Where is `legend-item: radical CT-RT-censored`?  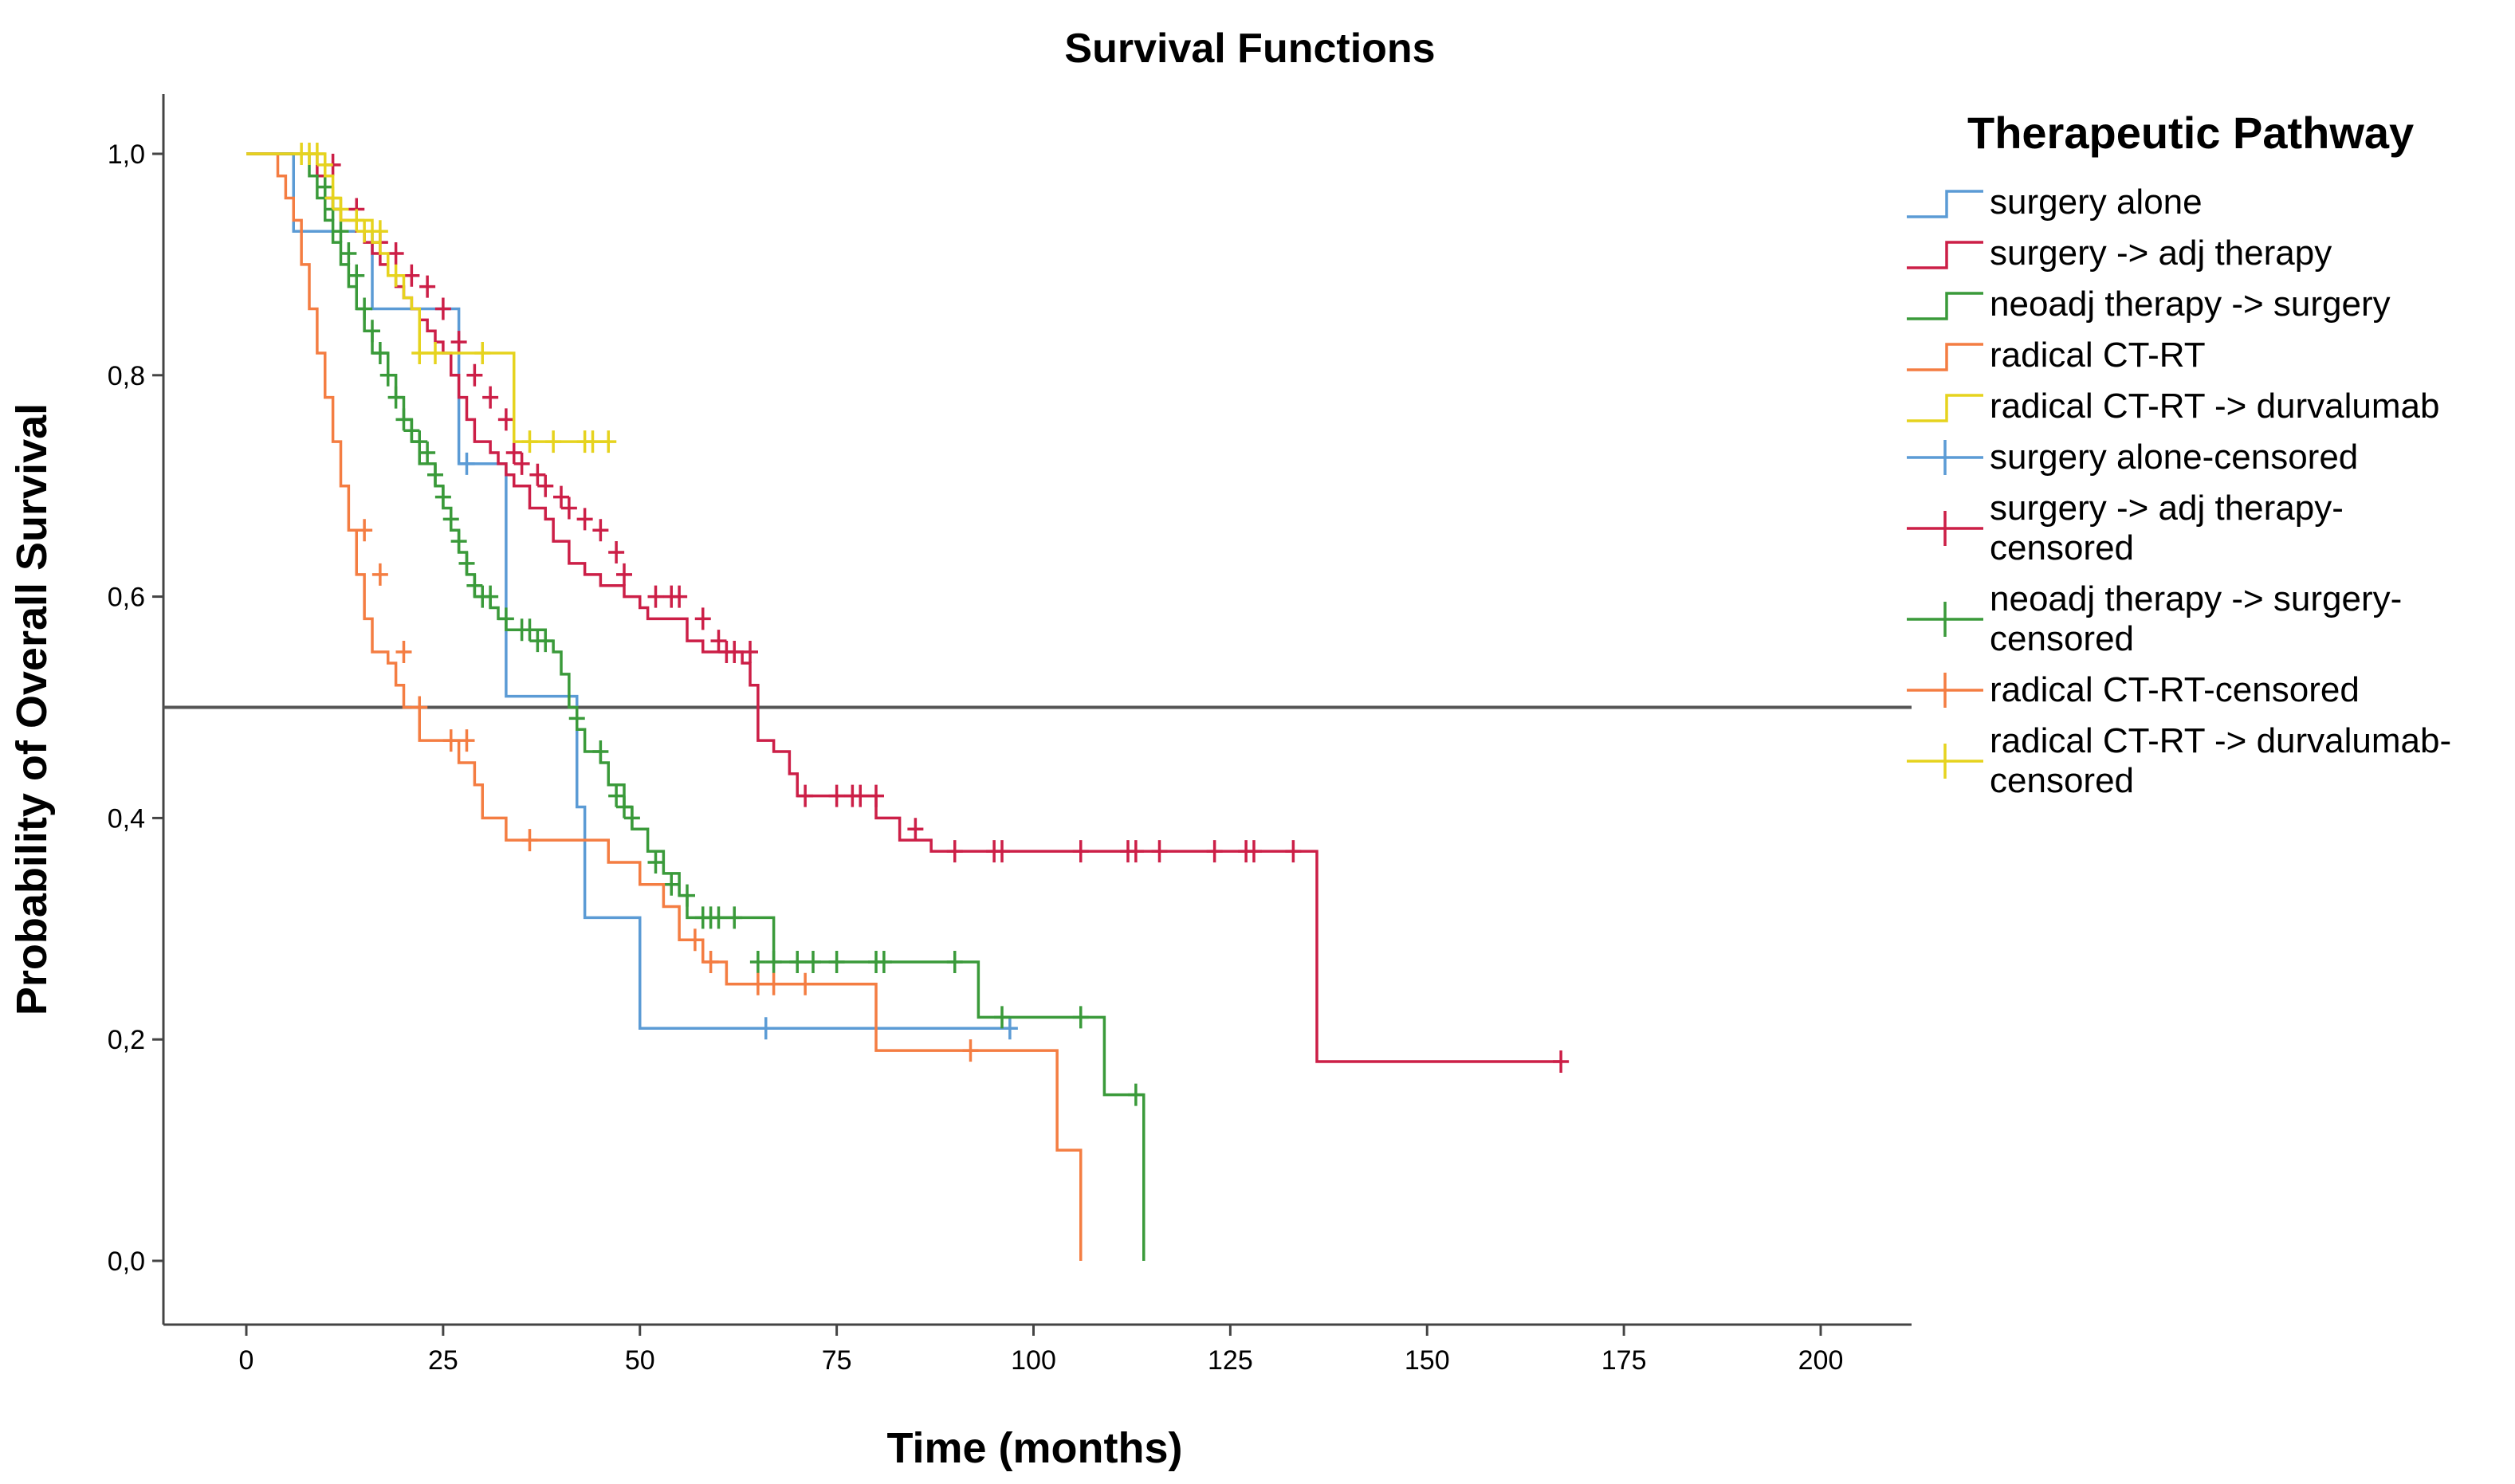
legend-item: radical CT-RT-censored is located at coordinates (2133, 689).